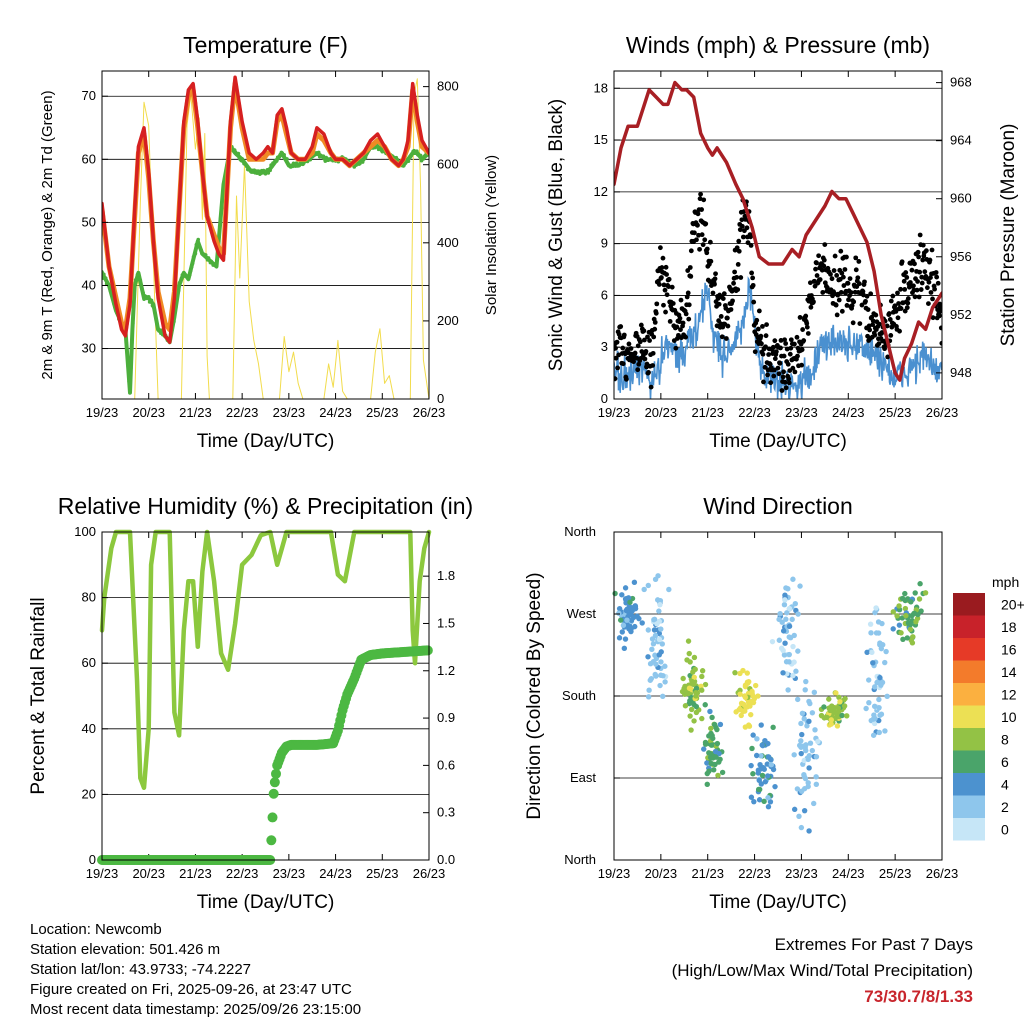 This screenshot has width=1024, height=1024. What do you see at coordinates (266, 441) in the screenshot?
I see `x-axis-label-temperature: Time (Day/UTC)` at bounding box center [266, 441].